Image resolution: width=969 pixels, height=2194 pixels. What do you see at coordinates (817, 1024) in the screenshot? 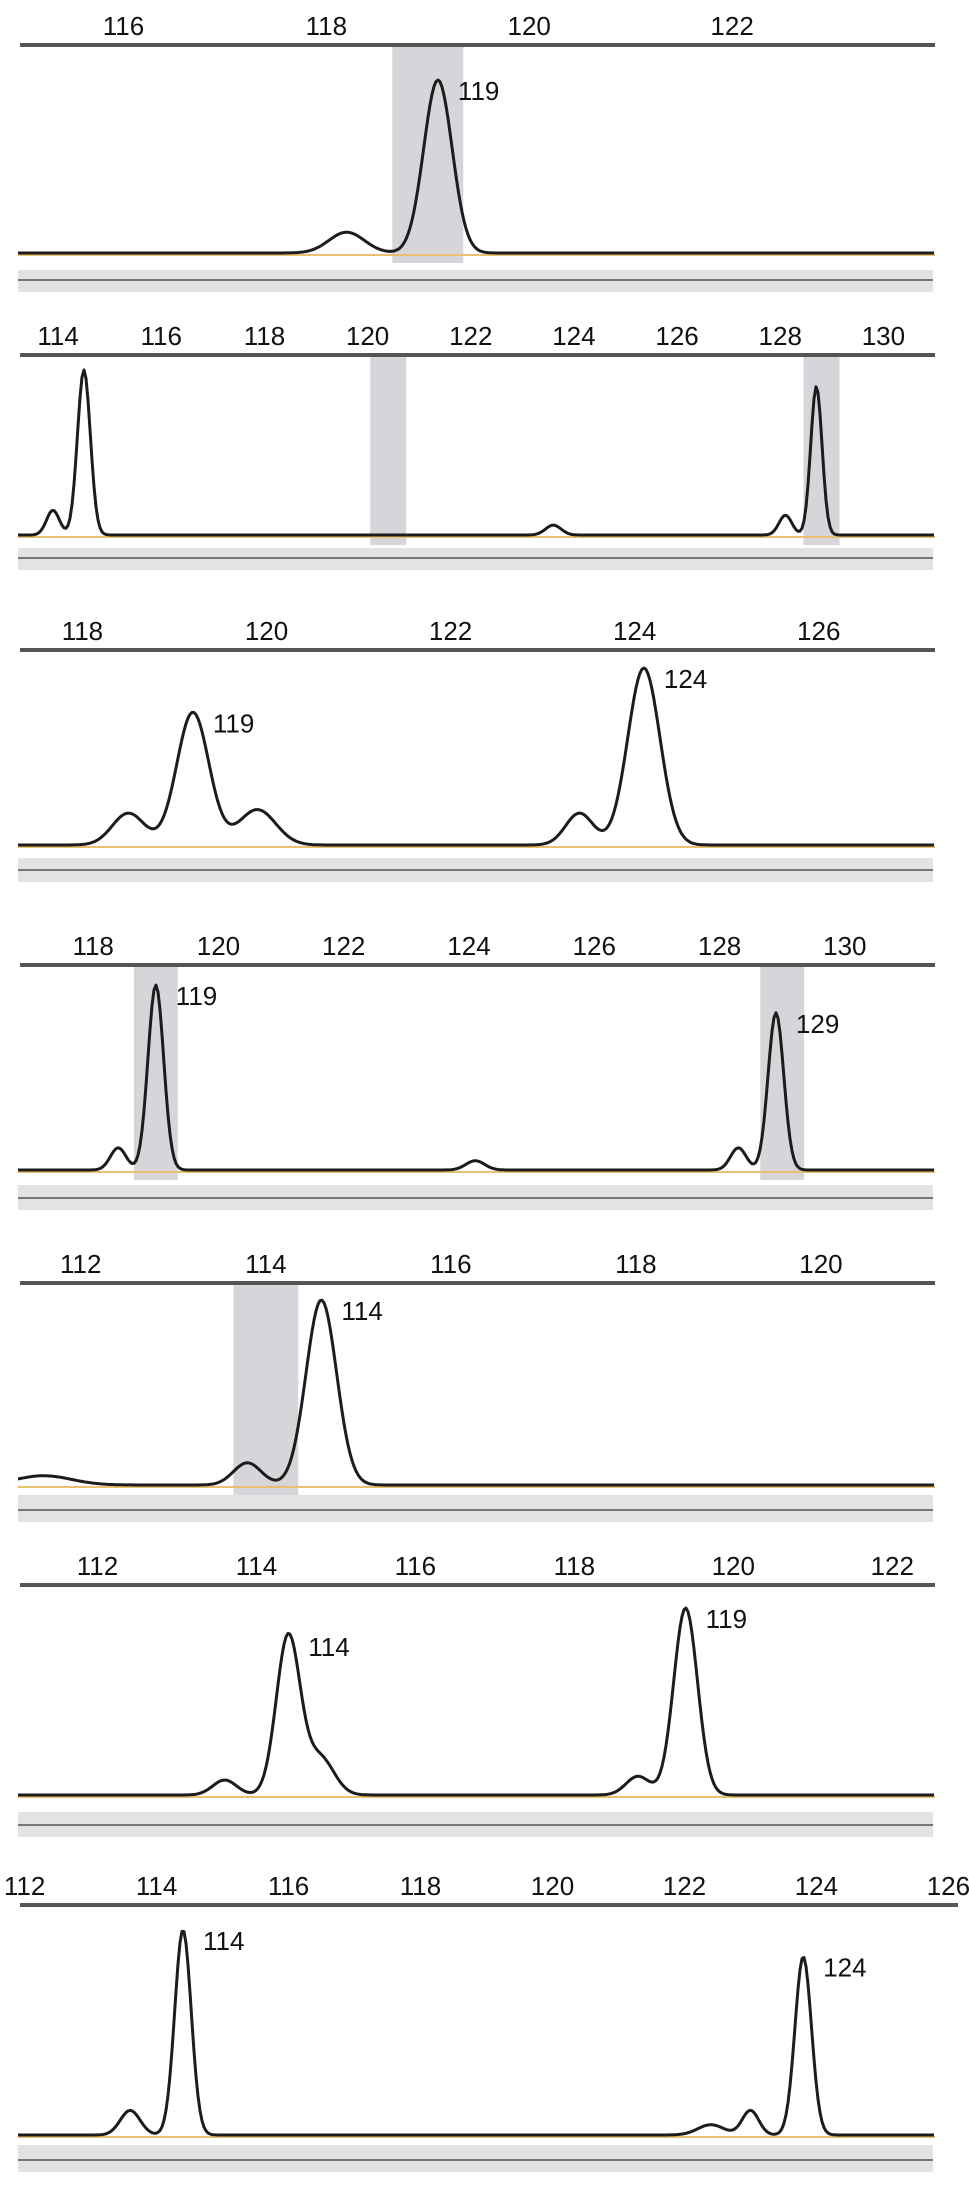
I see `peak-label: 129` at bounding box center [817, 1024].